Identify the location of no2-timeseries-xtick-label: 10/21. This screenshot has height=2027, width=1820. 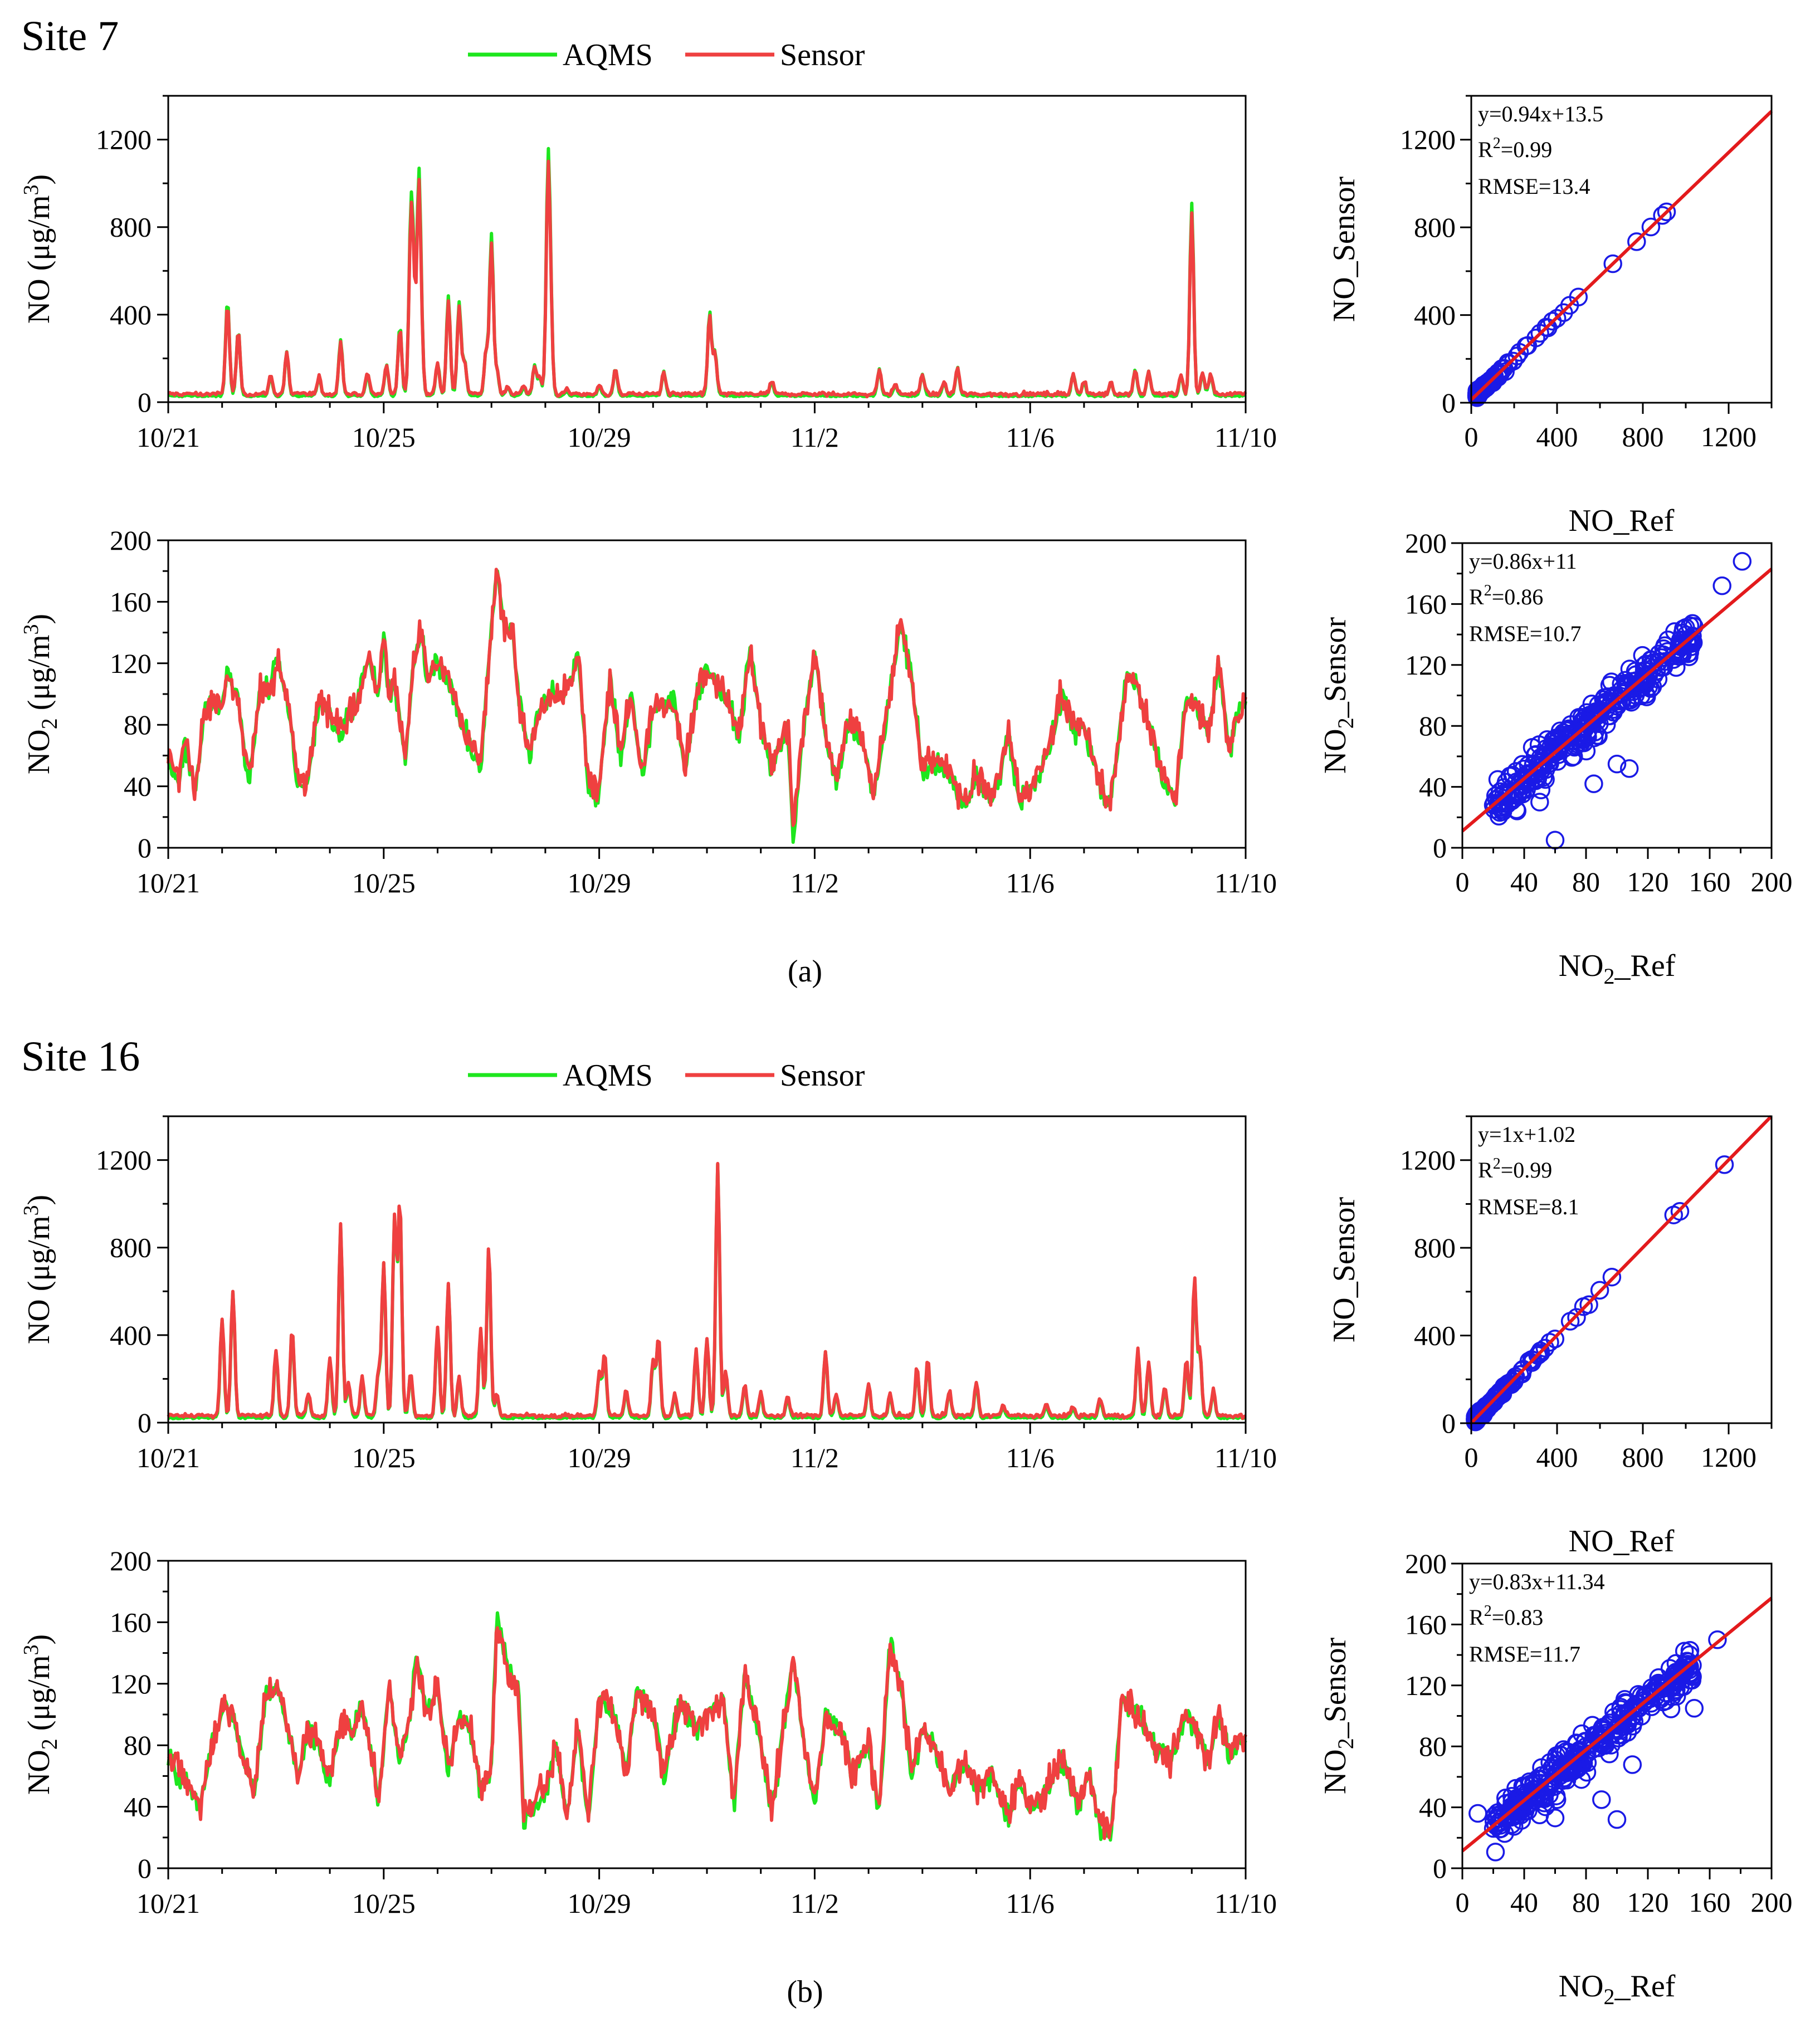
(168, 882).